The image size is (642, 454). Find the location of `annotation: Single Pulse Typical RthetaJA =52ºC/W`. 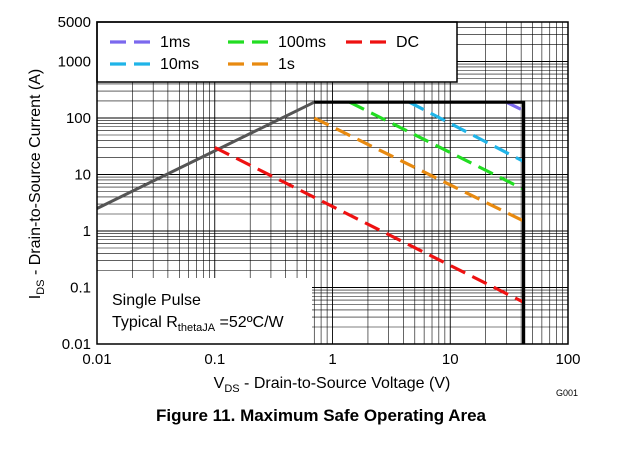

annotation: Single Pulse Typical RthetaJA =52ºC/W is located at coordinates (204, 311).